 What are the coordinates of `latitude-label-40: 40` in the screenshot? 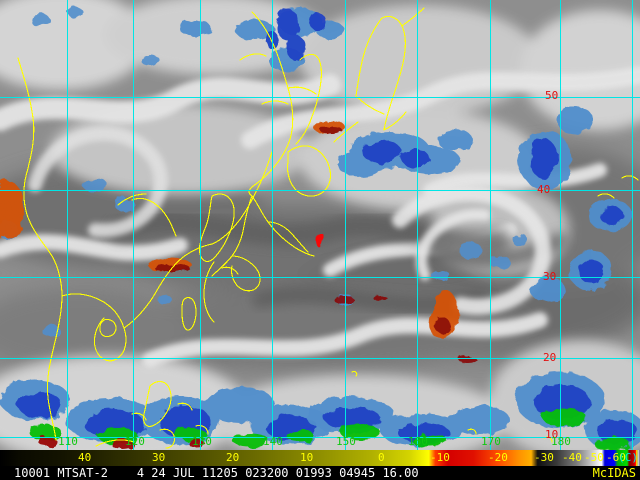 It's located at (544, 189).